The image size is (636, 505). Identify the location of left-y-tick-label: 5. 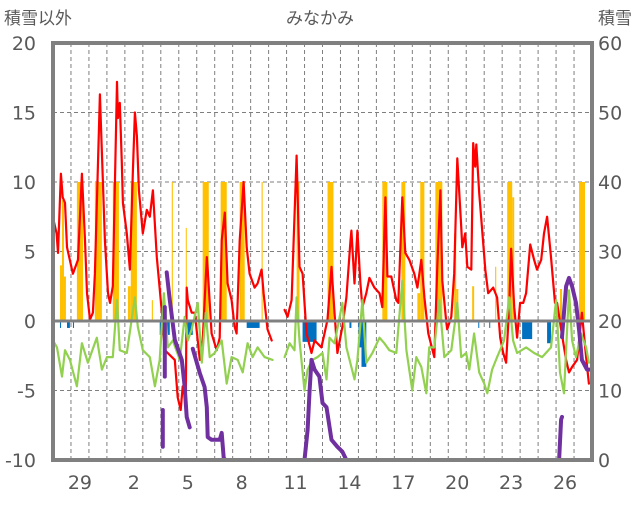
(30, 253).